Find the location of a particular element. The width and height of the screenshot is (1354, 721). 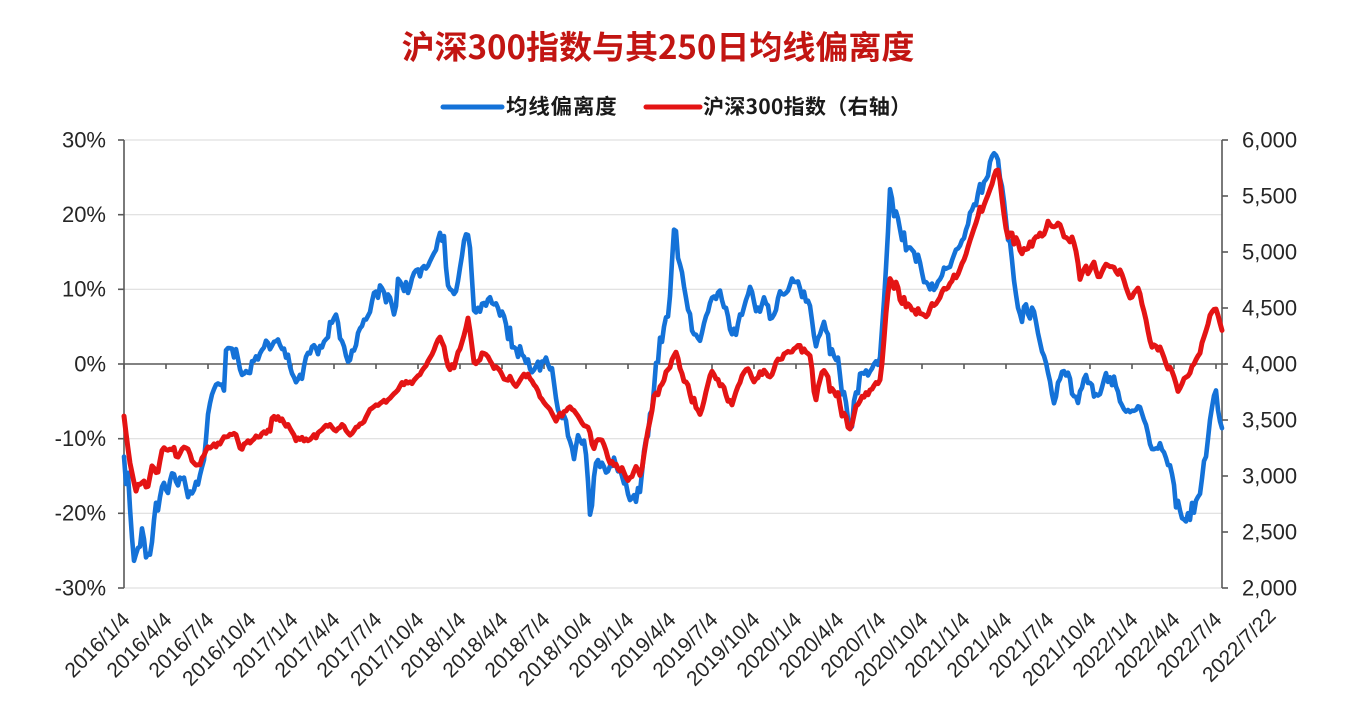

svg-text: 20% is located at coordinates (84, 214).